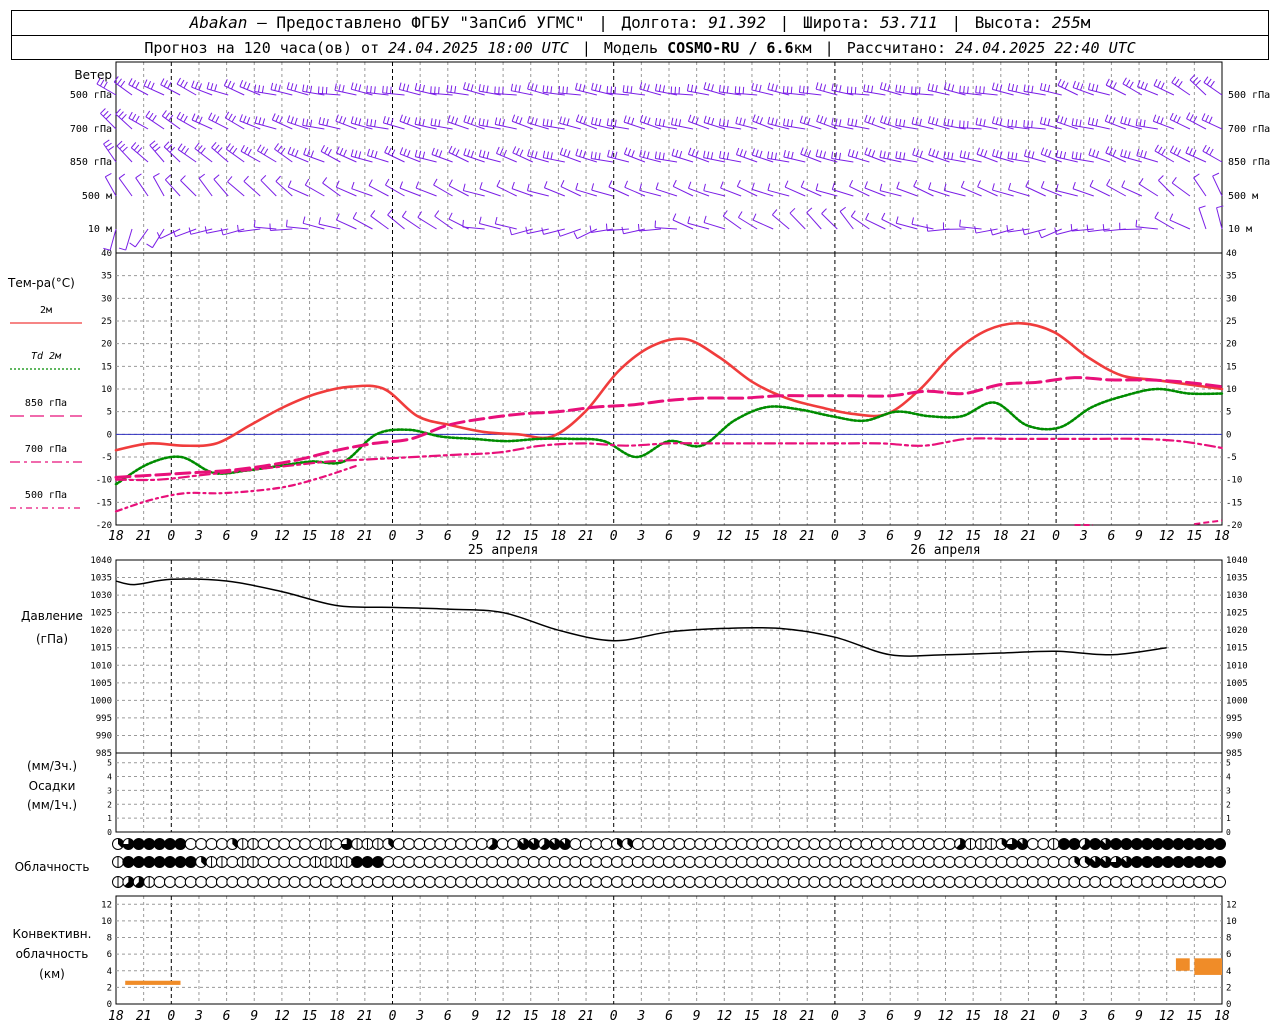 Image resolution: width=1280 pixels, height=1024 pixels. I want to click on temp-ytick-right: -15, so click(1234, 503).